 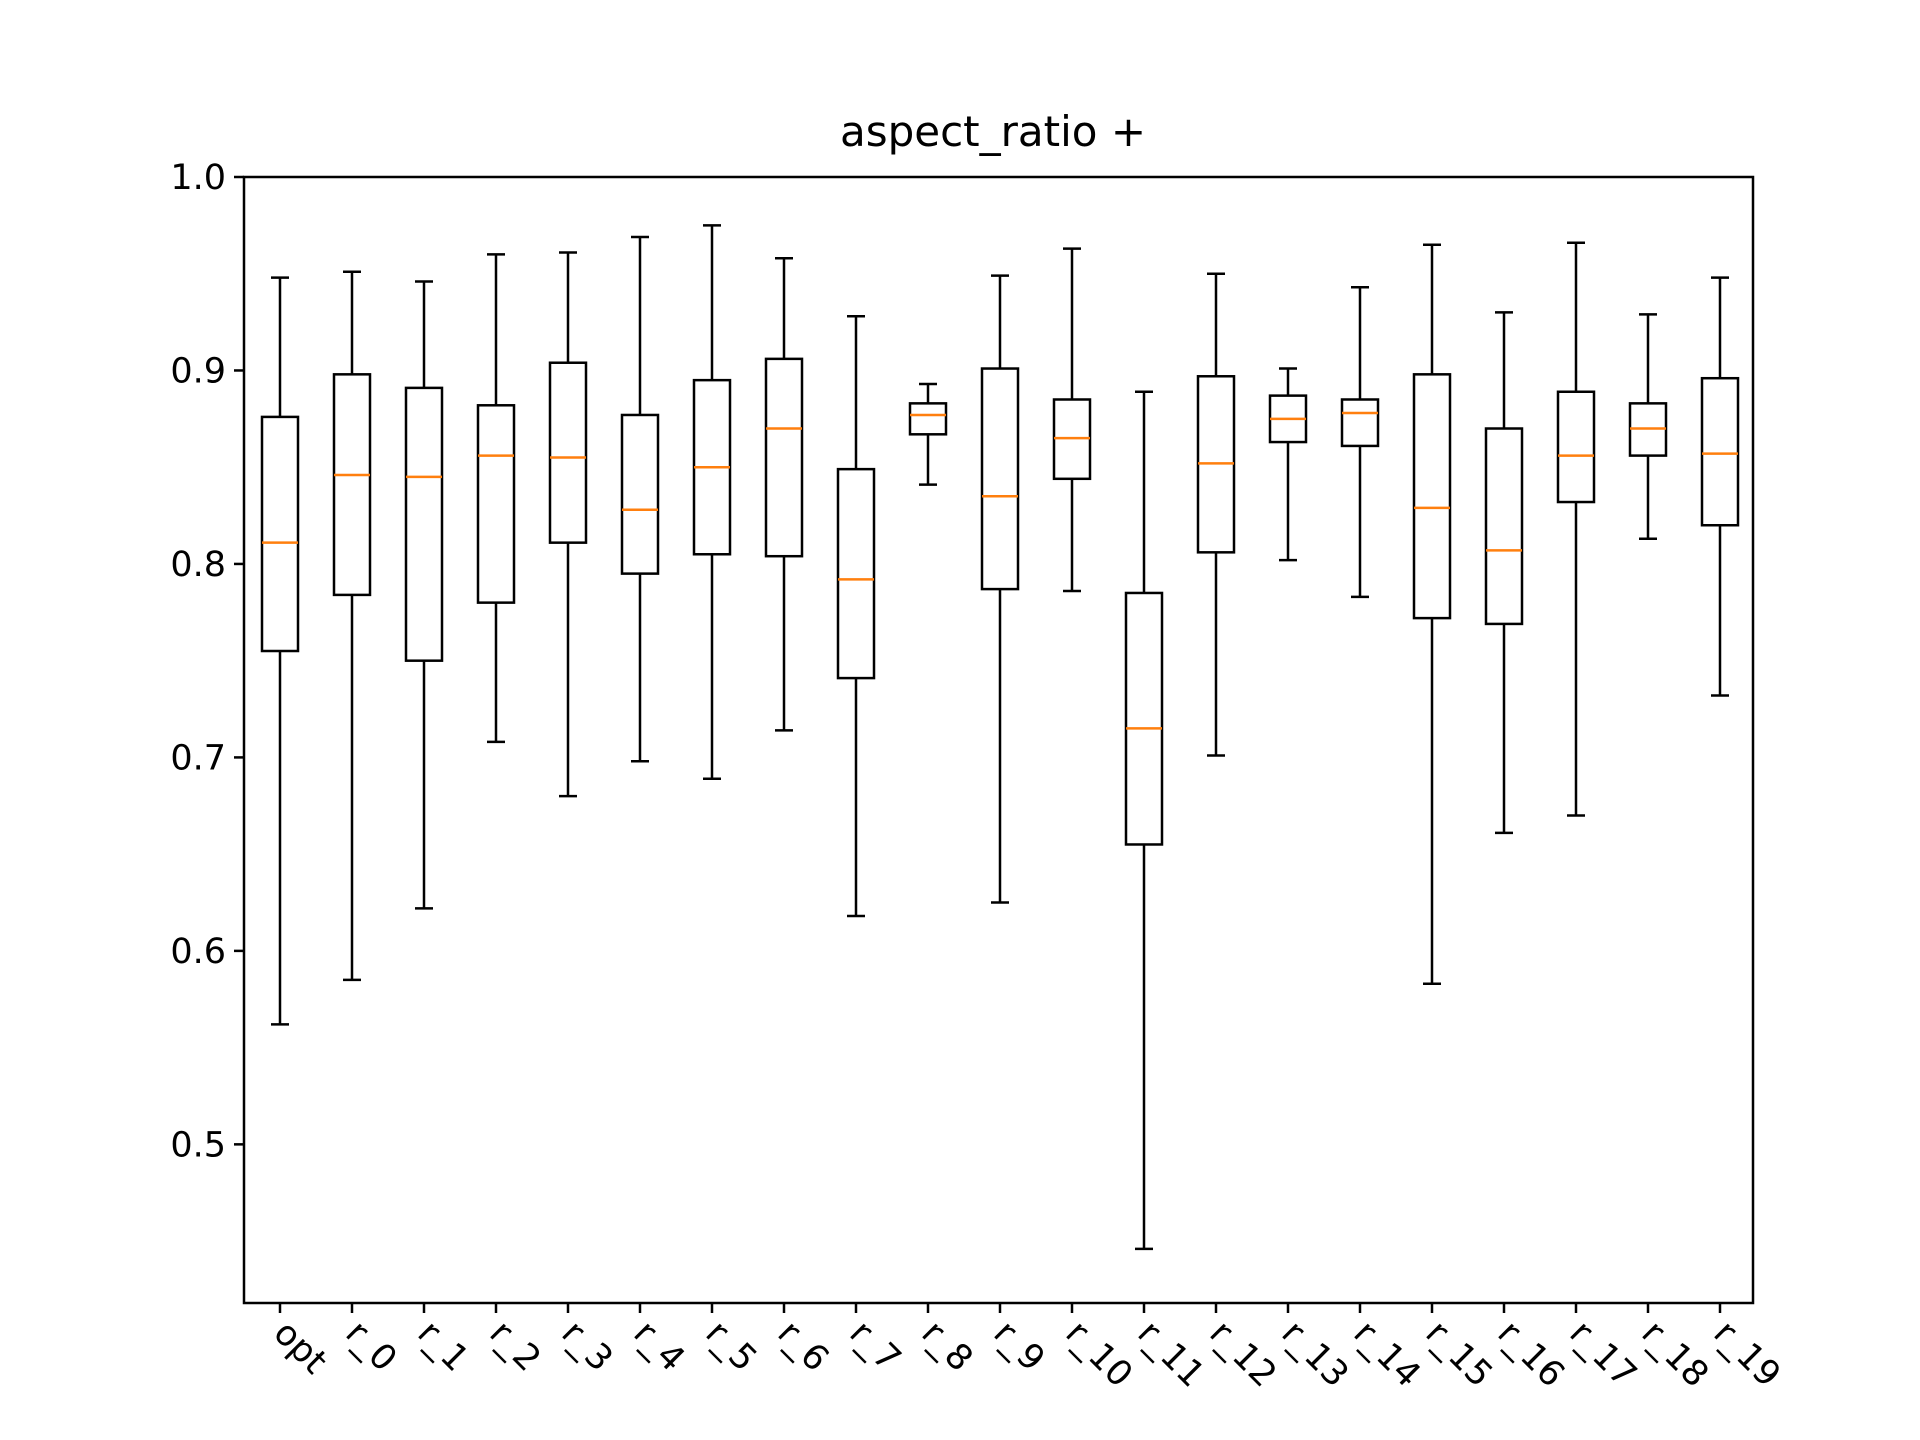 What do you see at coordinates (731, 1346) in the screenshot?
I see `x-tick-label: r_5` at bounding box center [731, 1346].